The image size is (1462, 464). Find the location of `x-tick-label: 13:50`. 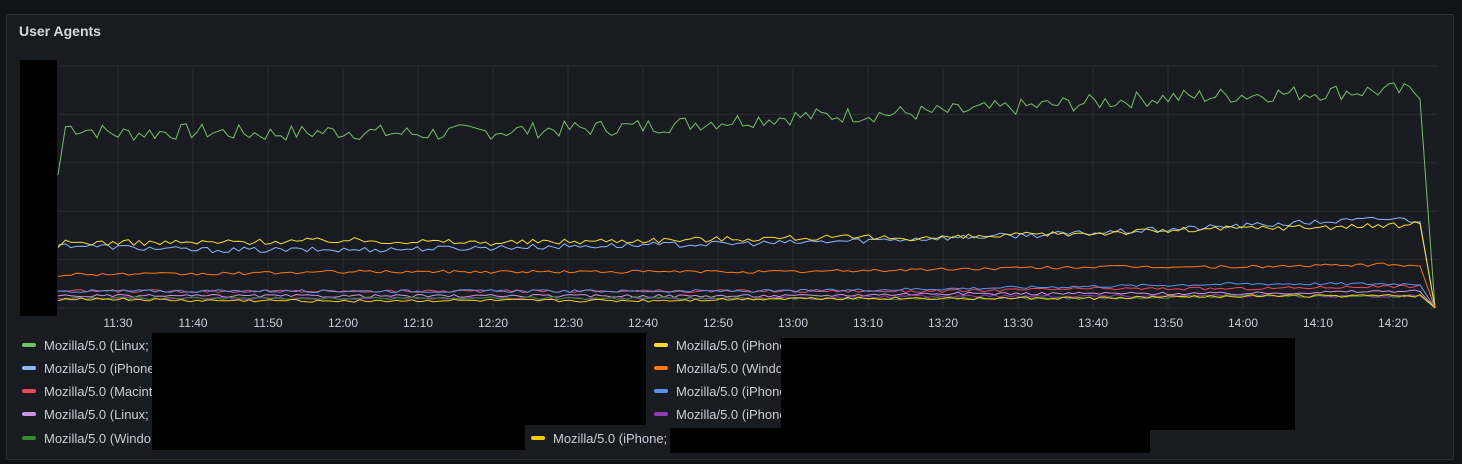

x-tick-label: 13:50 is located at coordinates (1168, 323).